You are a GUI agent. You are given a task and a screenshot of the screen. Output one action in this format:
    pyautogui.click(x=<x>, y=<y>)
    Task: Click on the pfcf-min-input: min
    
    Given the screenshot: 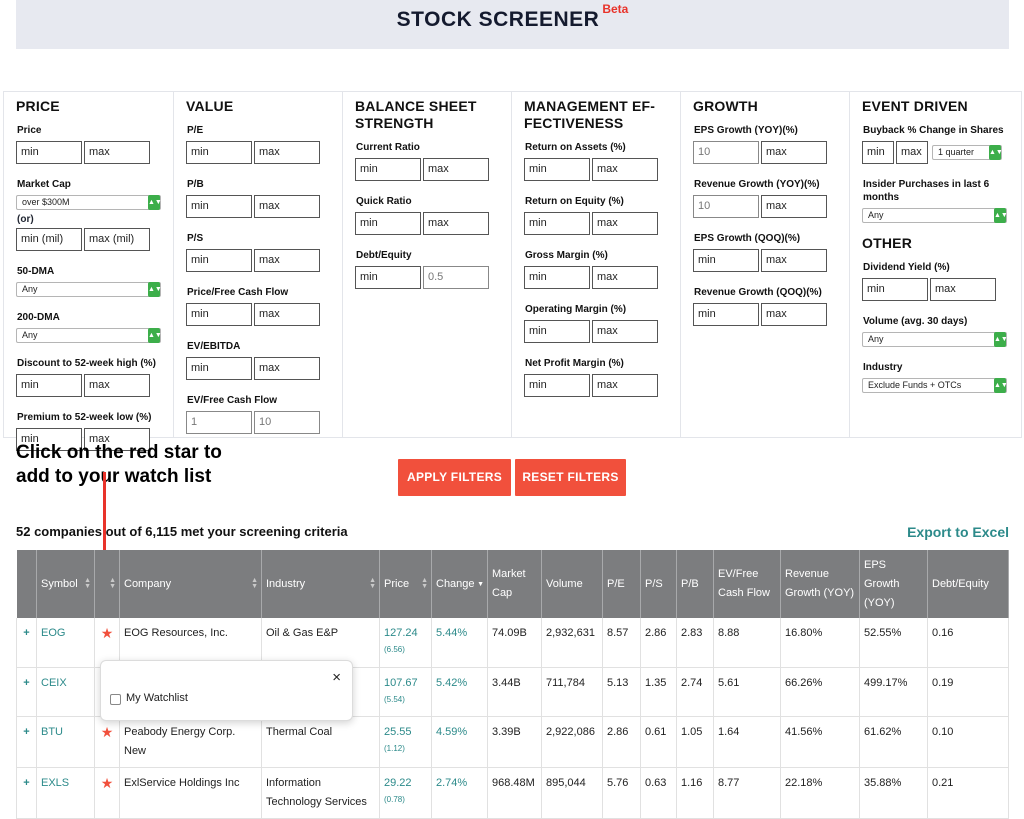 What is the action you would take?
    pyautogui.click(x=219, y=314)
    